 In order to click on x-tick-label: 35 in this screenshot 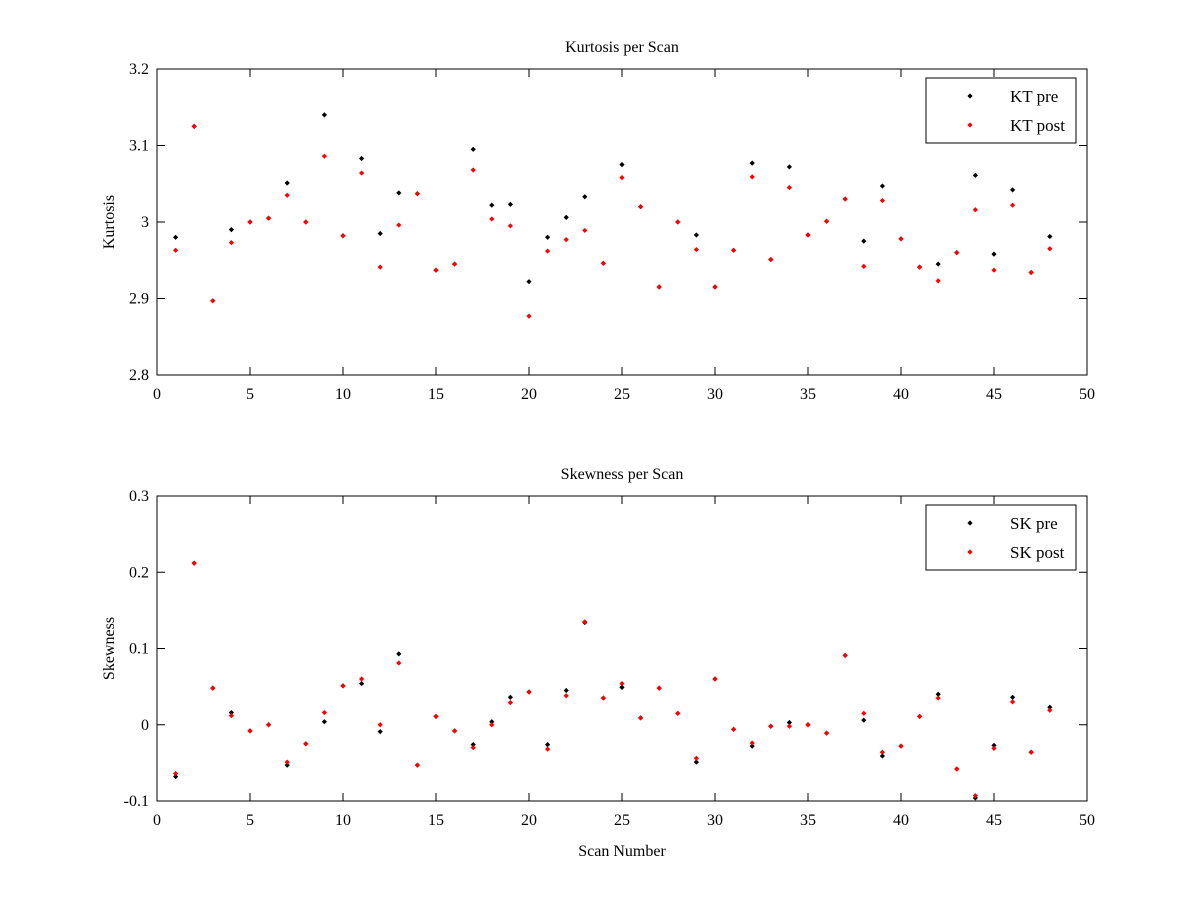, I will do `click(808, 820)`.